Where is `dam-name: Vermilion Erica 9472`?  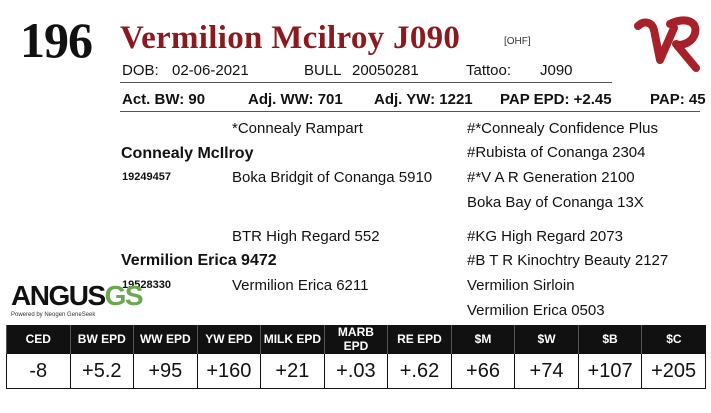
dam-name: Vermilion Erica 9472 is located at coordinates (199, 260).